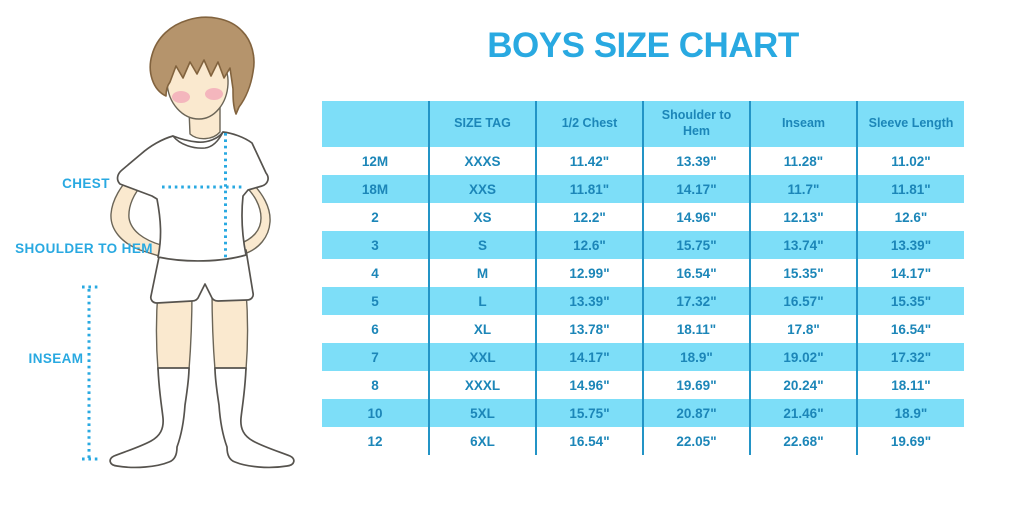  Describe the element at coordinates (56, 358) in the screenshot. I see `inseam-label: INSEAM` at that location.